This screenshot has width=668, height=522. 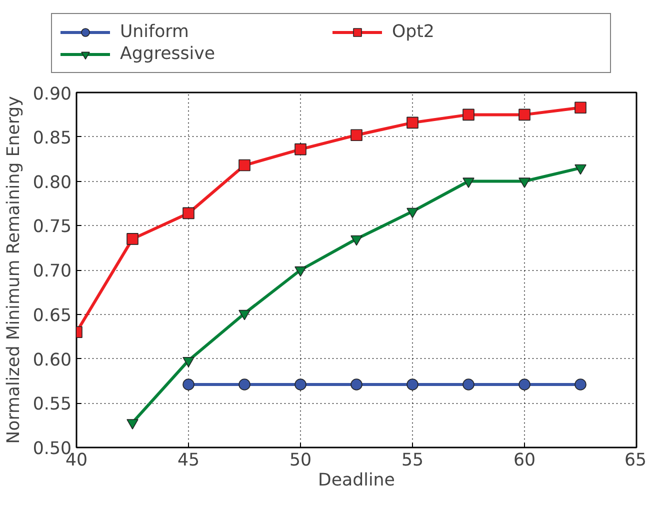 What do you see at coordinates (300, 460) in the screenshot?
I see `x-tick-label: 50` at bounding box center [300, 460].